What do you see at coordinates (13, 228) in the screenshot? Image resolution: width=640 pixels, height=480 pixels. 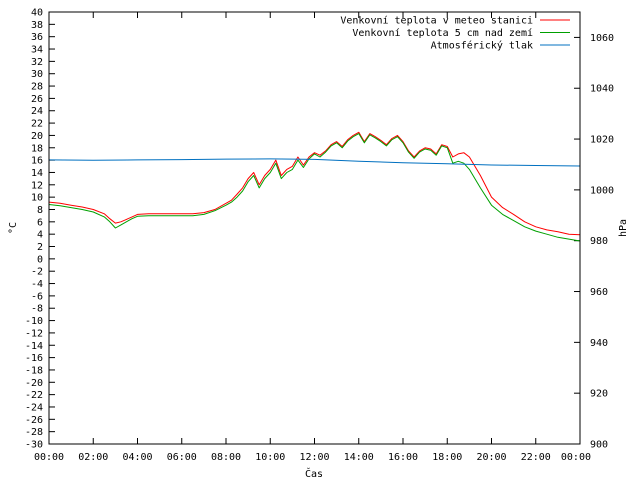 I see `y-axis-left-title: °C` at bounding box center [13, 228].